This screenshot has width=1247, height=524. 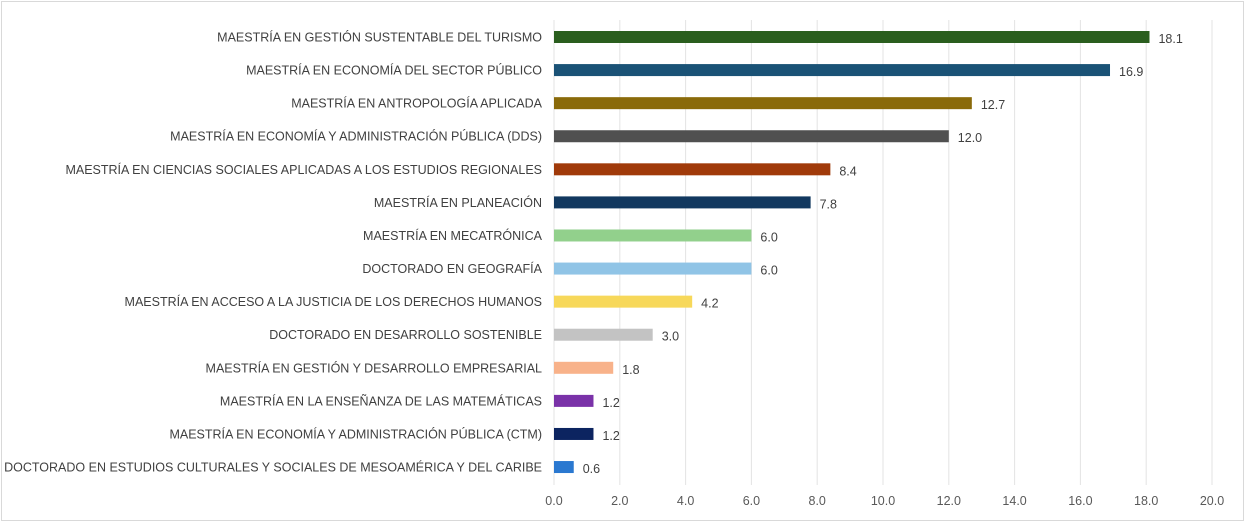 What do you see at coordinates (993, 105) in the screenshot?
I see `data-label: 12.7` at bounding box center [993, 105].